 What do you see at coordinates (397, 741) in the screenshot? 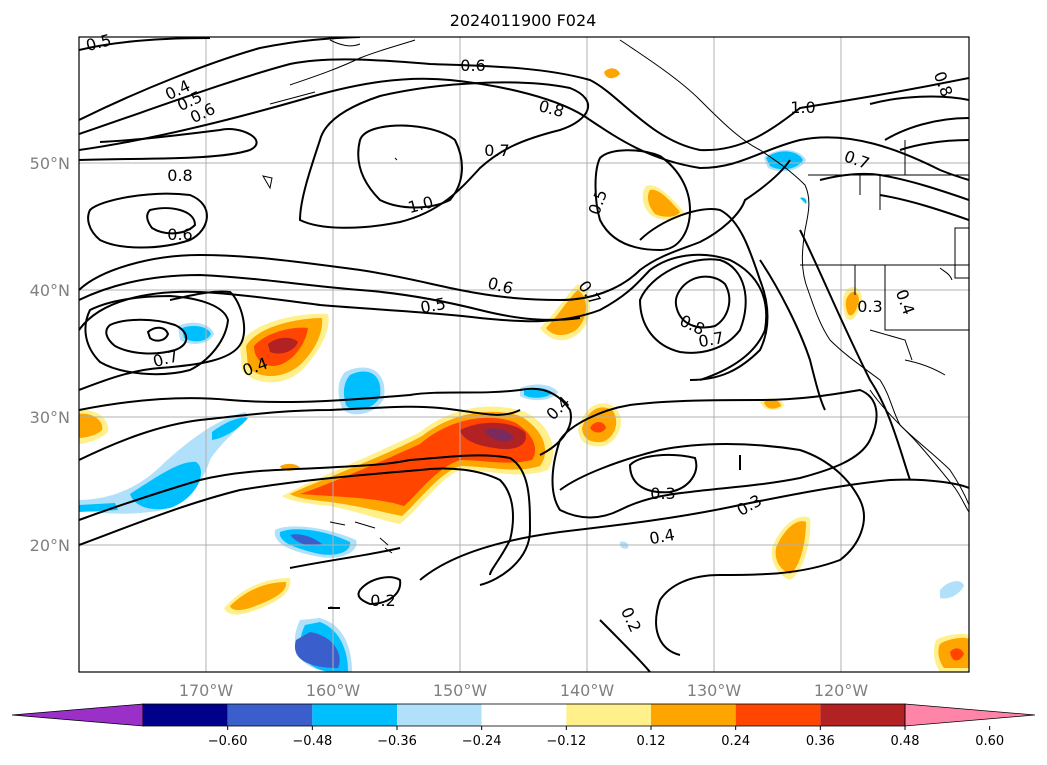
I see `colorbar-tick-label: −0.36` at bounding box center [397, 741].